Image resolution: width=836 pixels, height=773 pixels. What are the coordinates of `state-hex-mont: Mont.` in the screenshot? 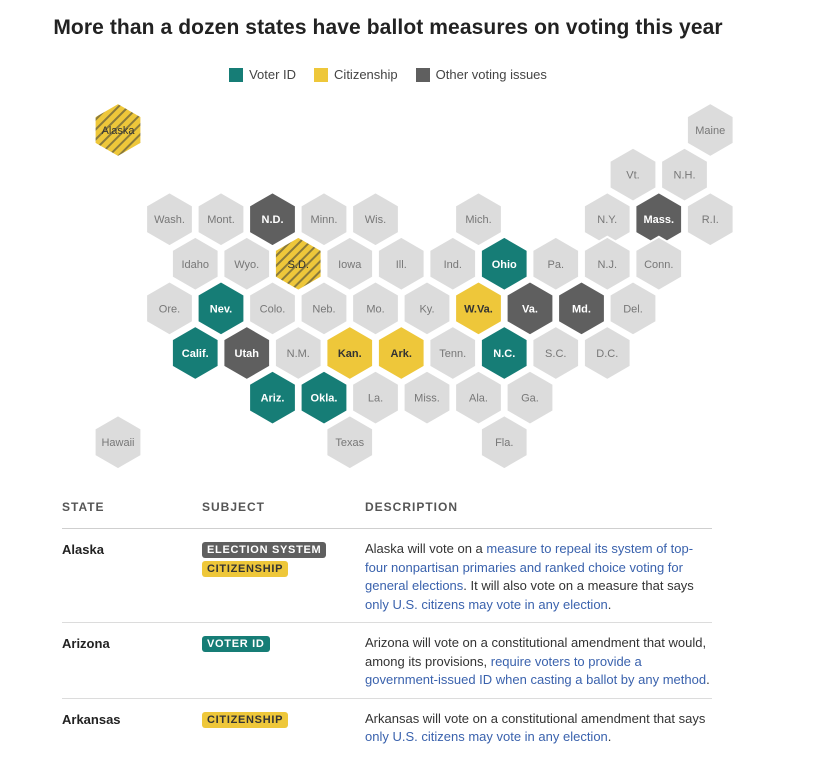 It's located at (221, 219).